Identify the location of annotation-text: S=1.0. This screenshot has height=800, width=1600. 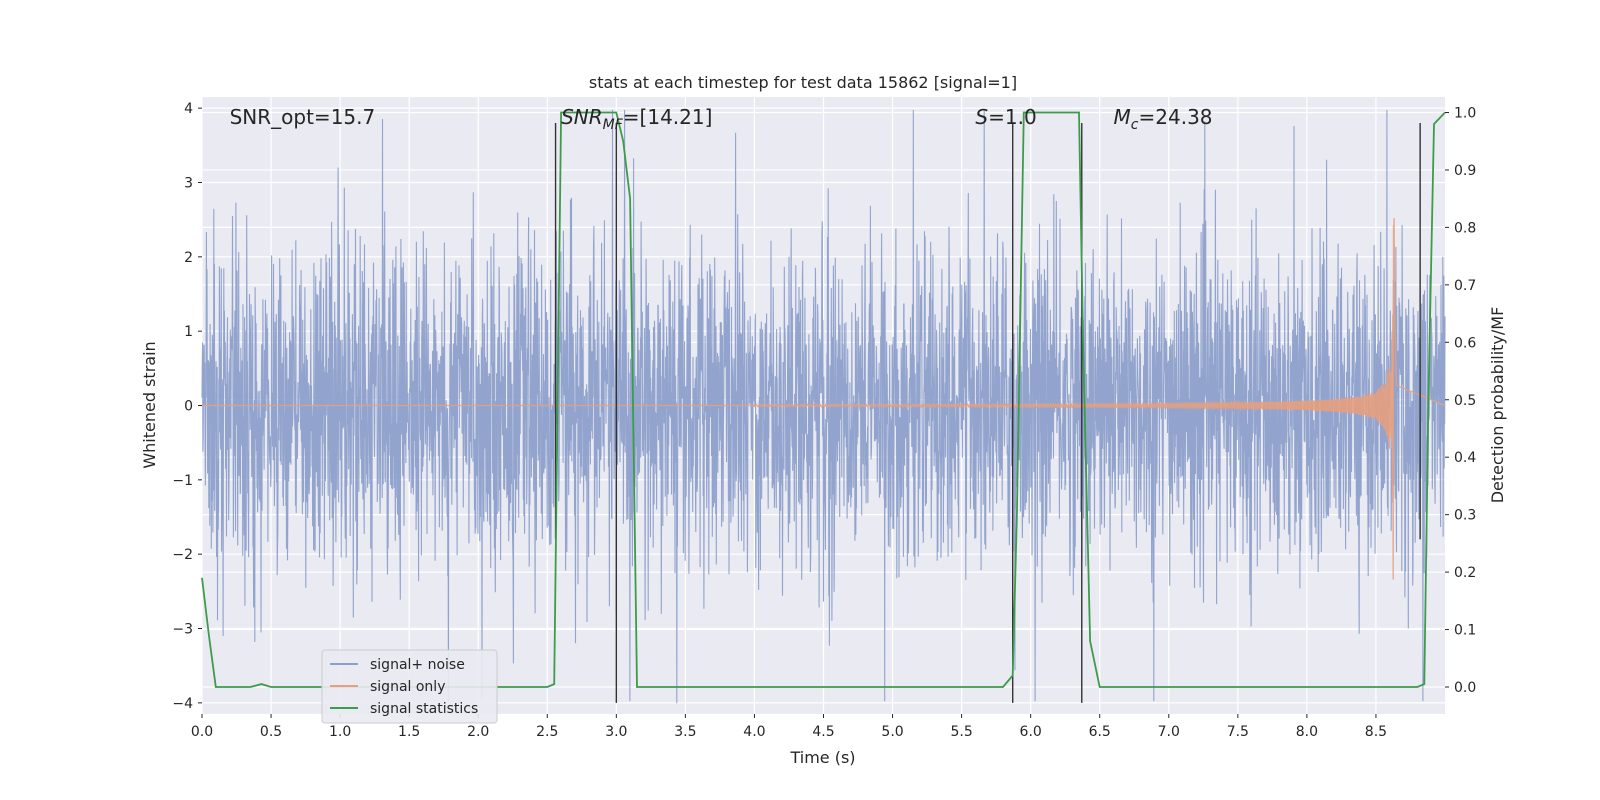
(1005, 117).